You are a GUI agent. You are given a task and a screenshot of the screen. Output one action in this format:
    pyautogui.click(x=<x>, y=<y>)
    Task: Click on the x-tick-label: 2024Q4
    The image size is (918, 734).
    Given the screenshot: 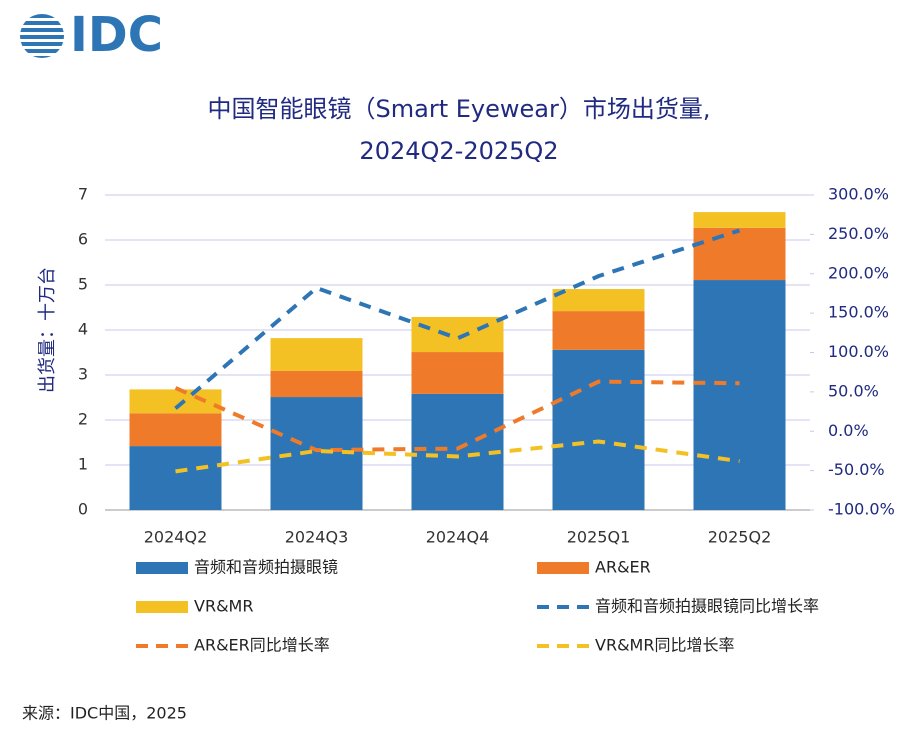 What is the action you would take?
    pyautogui.click(x=458, y=537)
    